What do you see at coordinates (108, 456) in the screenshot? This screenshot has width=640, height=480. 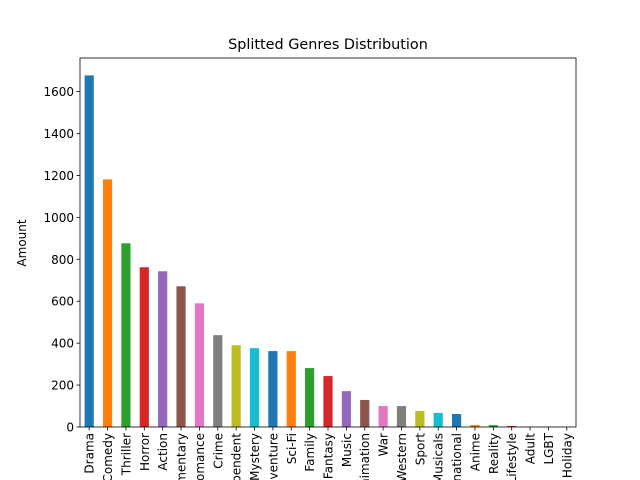 I see `x-tick-label: Comedy` at bounding box center [108, 456].